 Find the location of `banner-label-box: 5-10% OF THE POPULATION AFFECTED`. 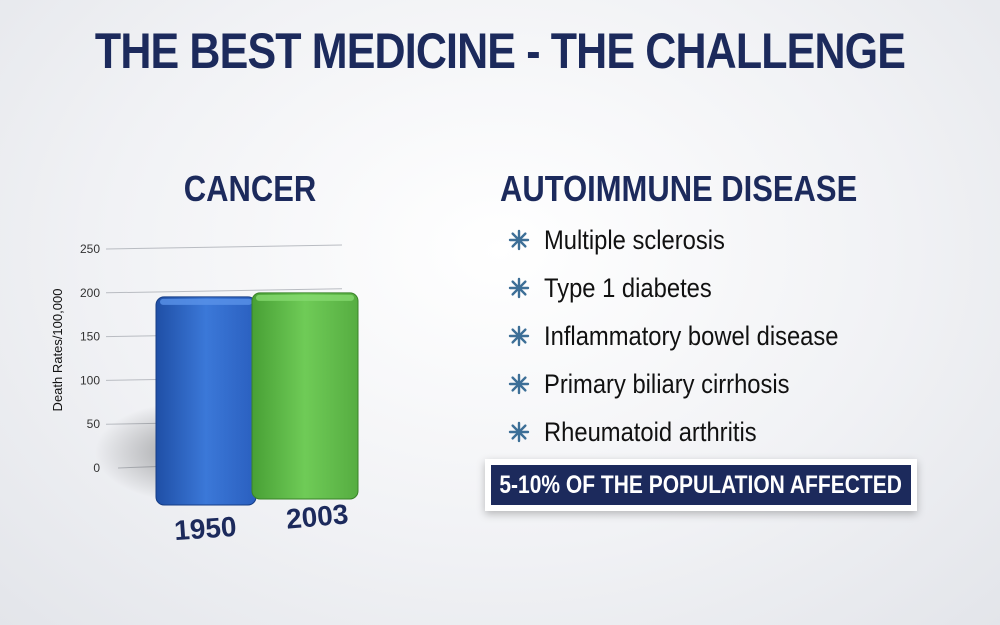

banner-label-box: 5-10% OF THE POPULATION AFFECTED is located at coordinates (701, 485).